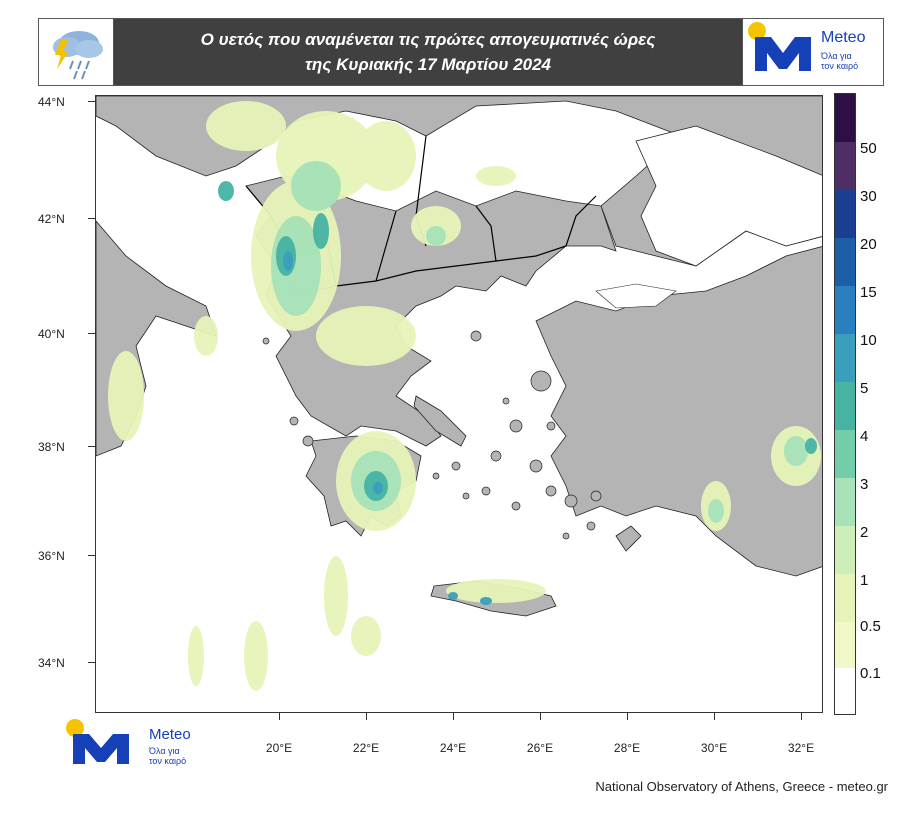  I want to click on legend-label: 1, so click(864, 580).